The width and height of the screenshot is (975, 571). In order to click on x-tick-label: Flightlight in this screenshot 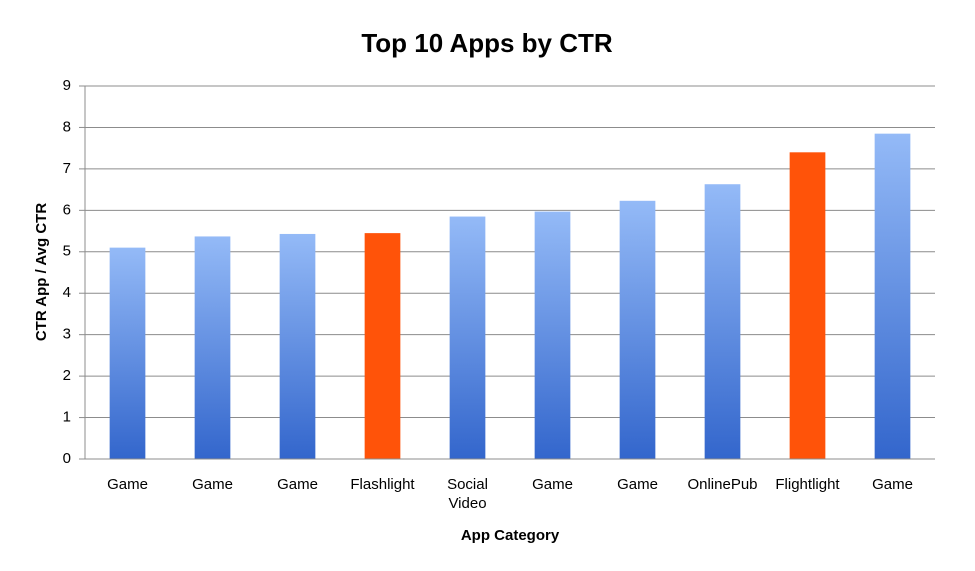, I will do `click(807, 484)`.